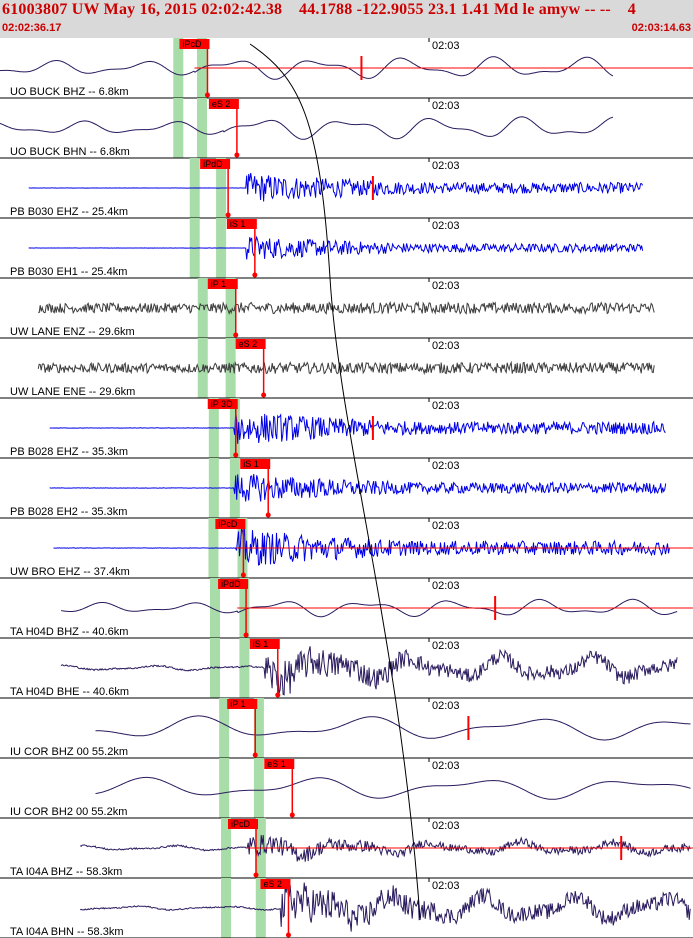 This screenshot has width=693, height=938. What do you see at coordinates (66, 872) in the screenshot?
I see `channel-label: TA I04A BHZ -- 58.3km` at bounding box center [66, 872].